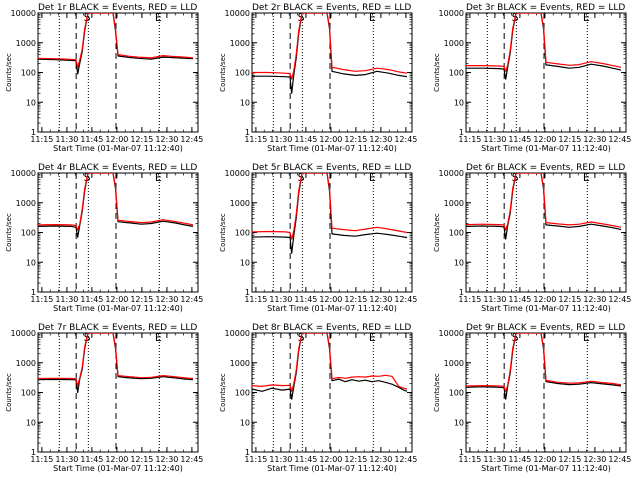  Describe the element at coordinates (118, 72) in the screenshot. I see `plot-frame` at that location.